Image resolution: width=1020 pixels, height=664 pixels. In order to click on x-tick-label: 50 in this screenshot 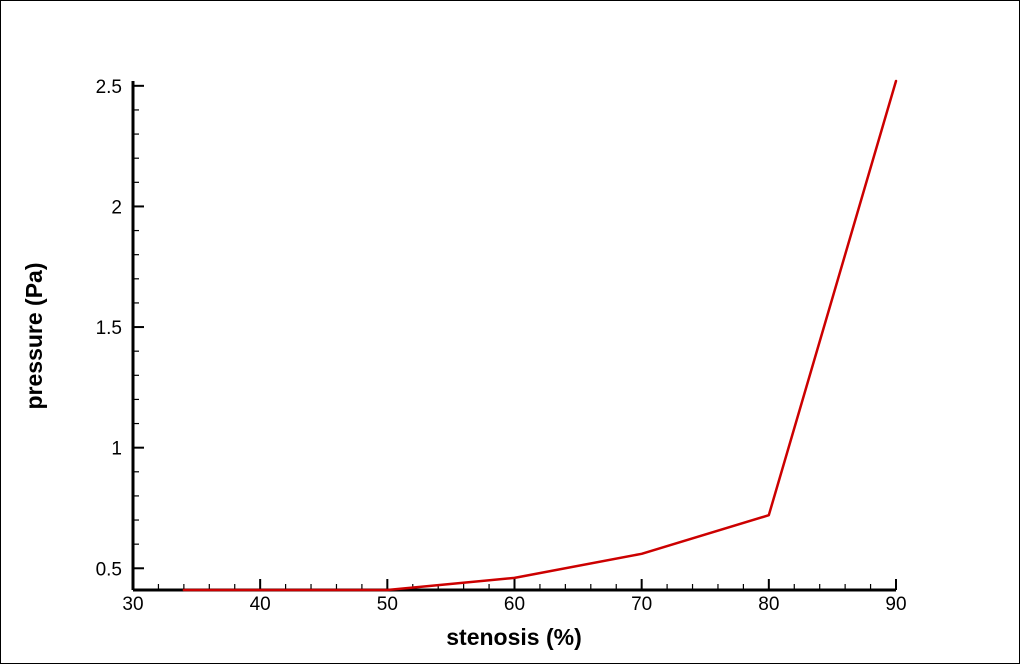, I will do `click(387, 604)`.